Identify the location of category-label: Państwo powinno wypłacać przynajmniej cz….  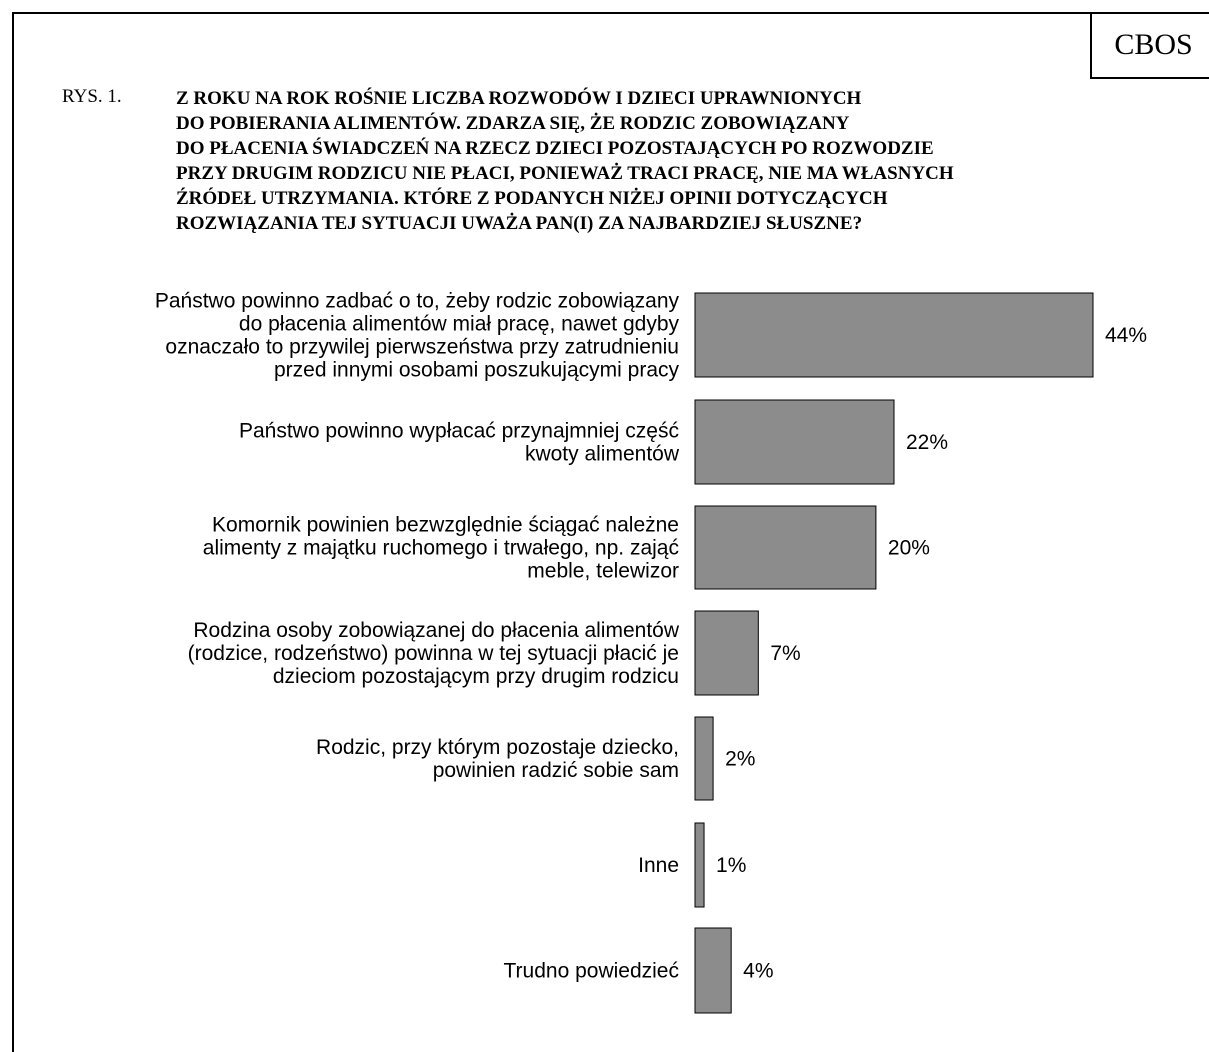
(459, 431).